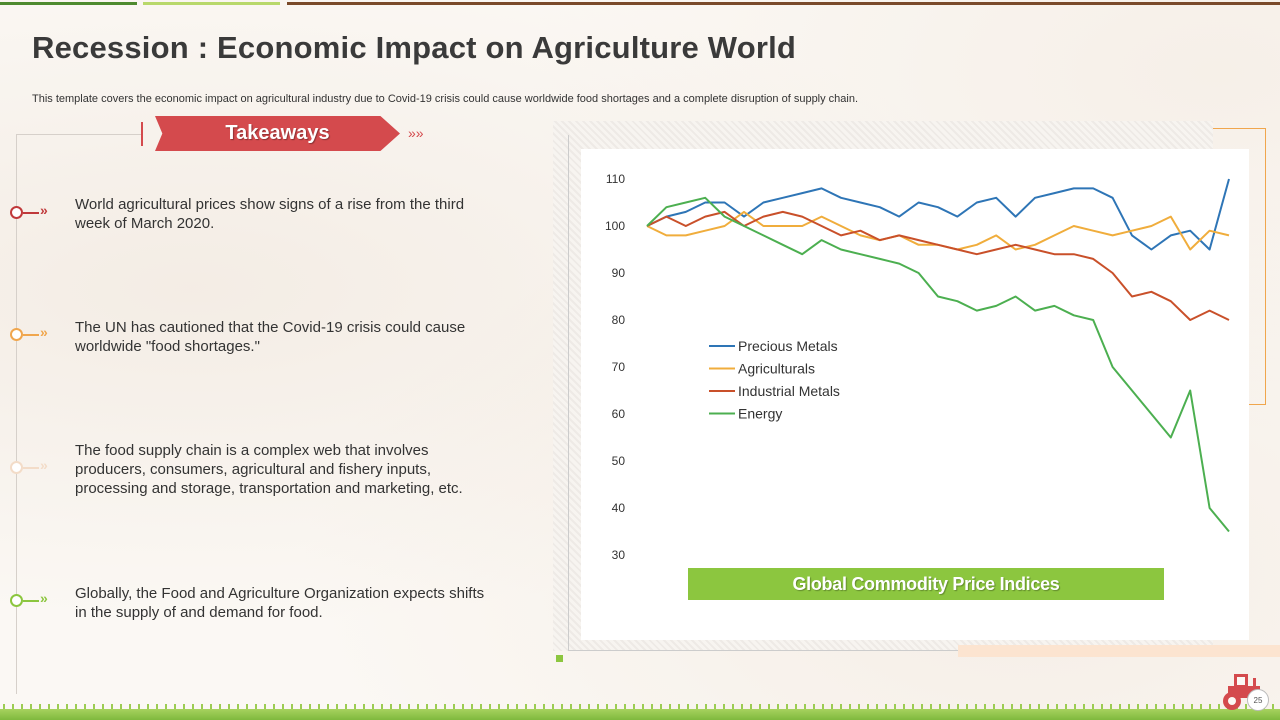 This screenshot has width=1280, height=720. Describe the element at coordinates (619, 555) in the screenshot. I see `y-tick-label: 30` at that location.